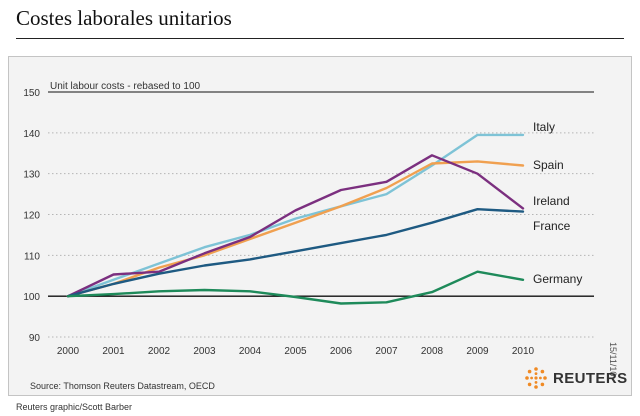 The image size is (640, 416). I want to click on y-tick-label: 110, so click(32, 256).